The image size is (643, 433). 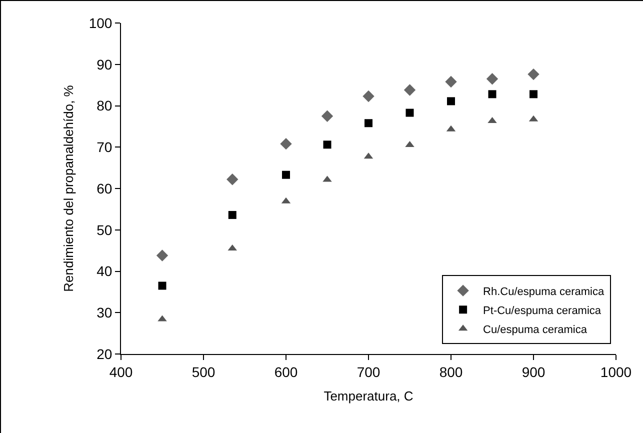 What do you see at coordinates (451, 372) in the screenshot?
I see `x-tick-label: 800` at bounding box center [451, 372].